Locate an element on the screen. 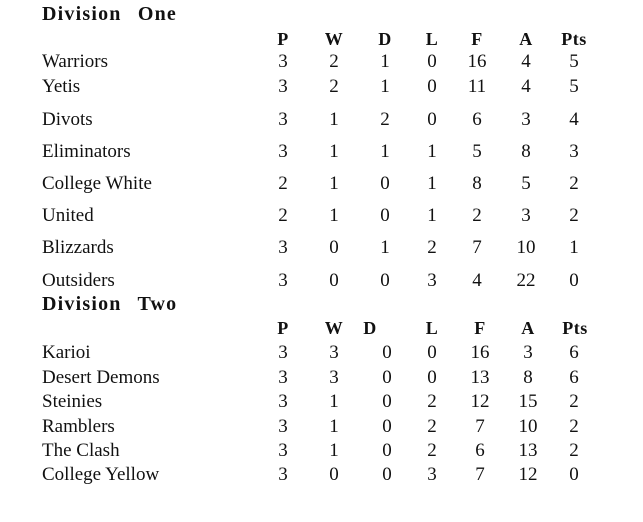 The width and height of the screenshot is (643, 522). column-header: D is located at coordinates (385, 39).